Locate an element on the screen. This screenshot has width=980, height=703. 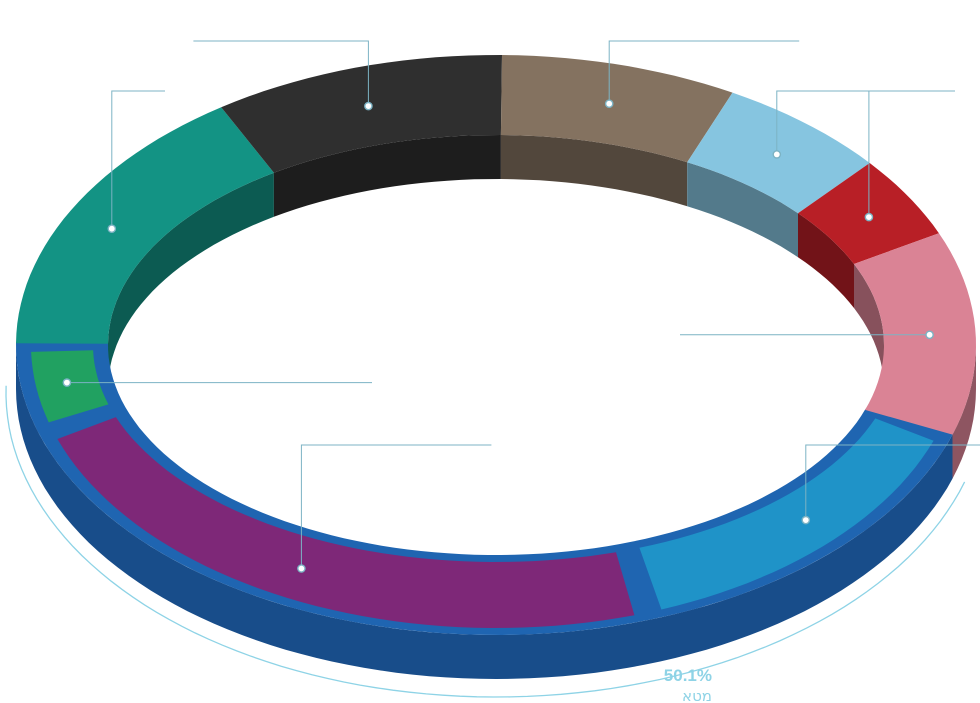
group-name-label: מטא is located at coordinates (697, 695).